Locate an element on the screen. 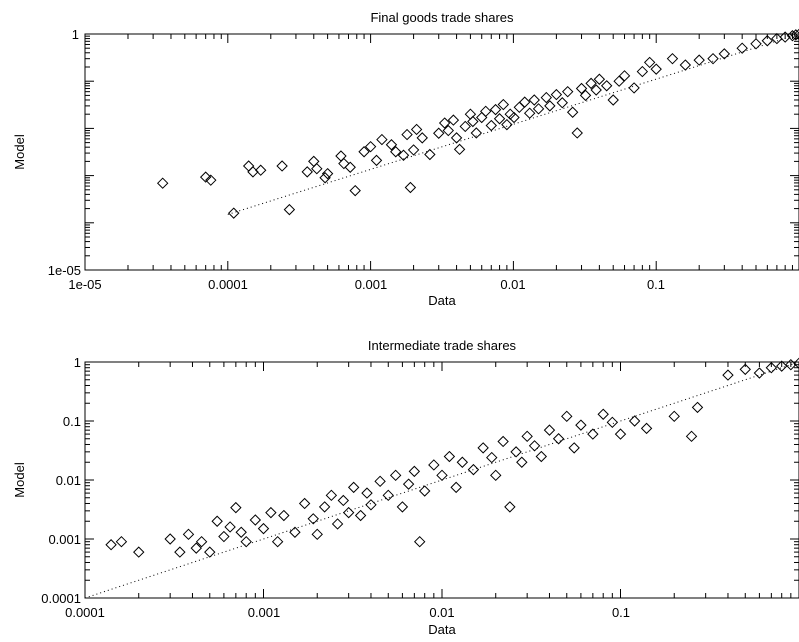 This screenshot has width=799, height=642. chart-title-intermediate: Intermediate trade shares is located at coordinates (442, 345).